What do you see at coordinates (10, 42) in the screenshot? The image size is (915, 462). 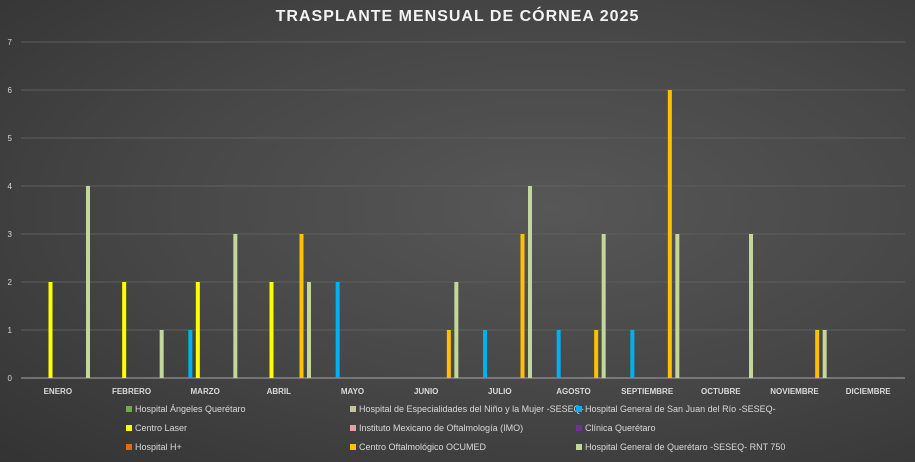 I see `y-tick-label: 7` at bounding box center [10, 42].